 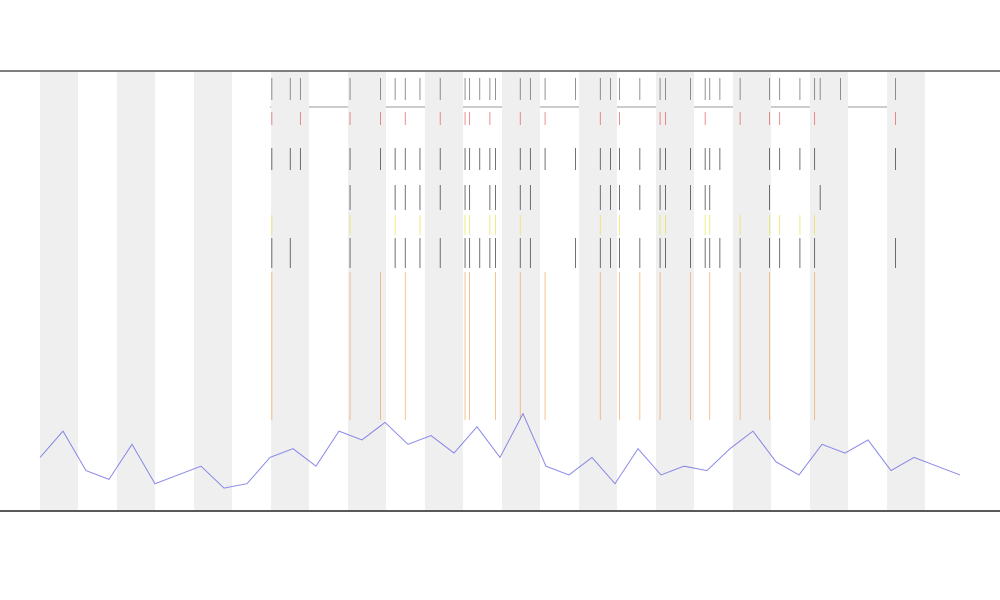 I want to click on signal-line, so click(x=500, y=450).